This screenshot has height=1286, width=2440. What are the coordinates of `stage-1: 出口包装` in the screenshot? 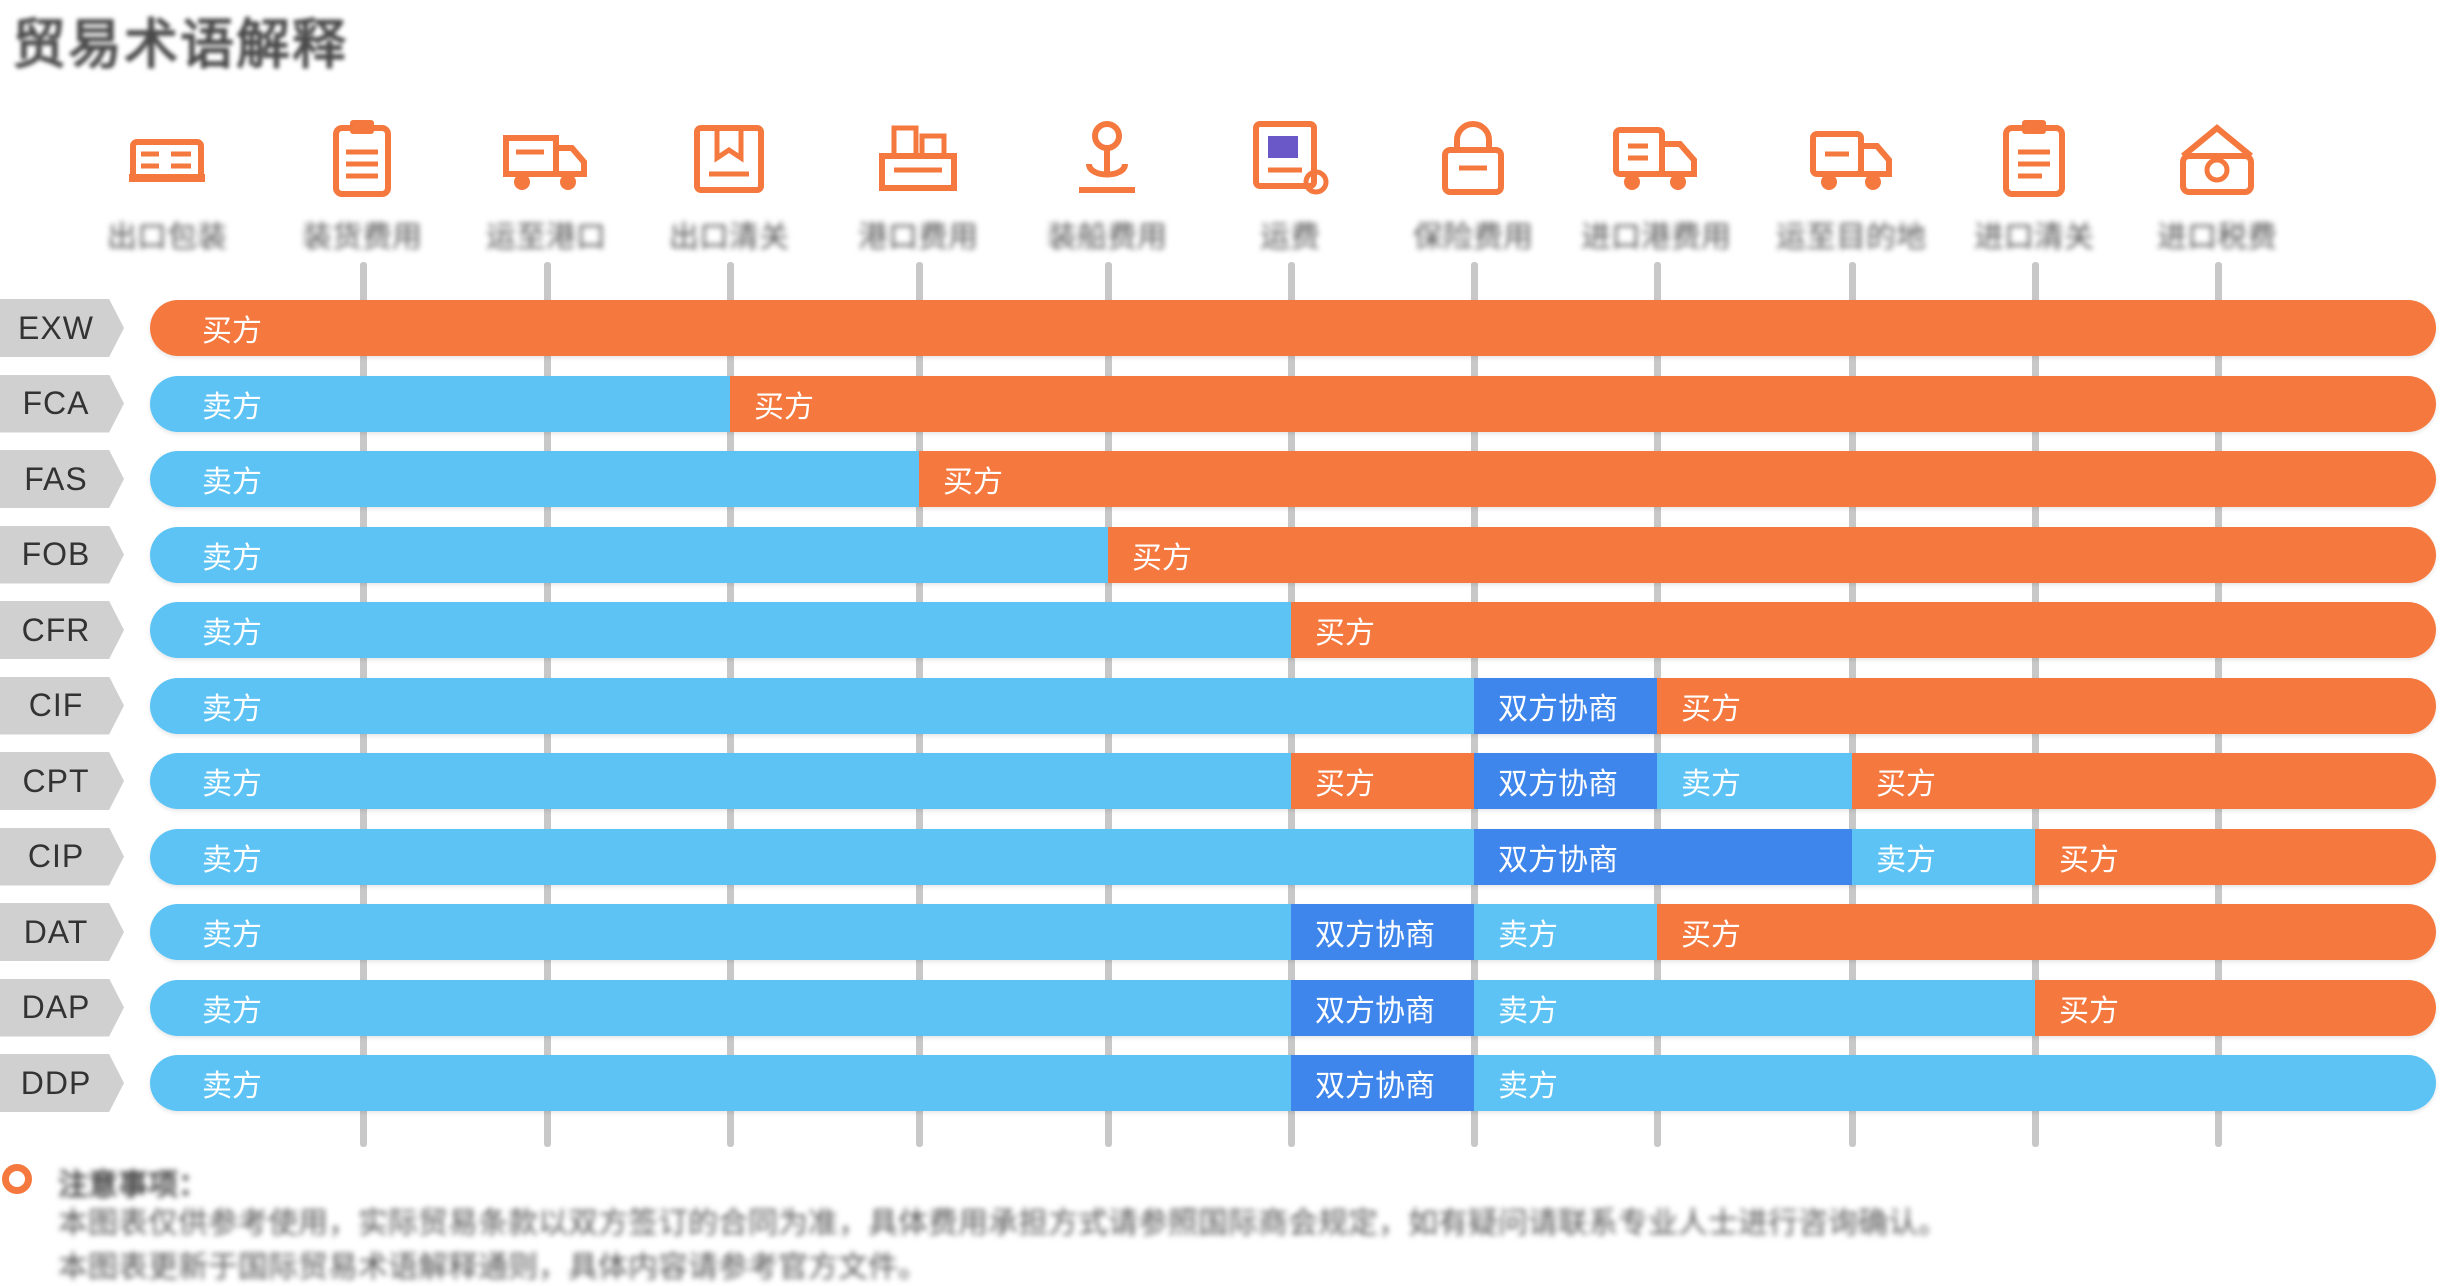 It's located at (167, 187).